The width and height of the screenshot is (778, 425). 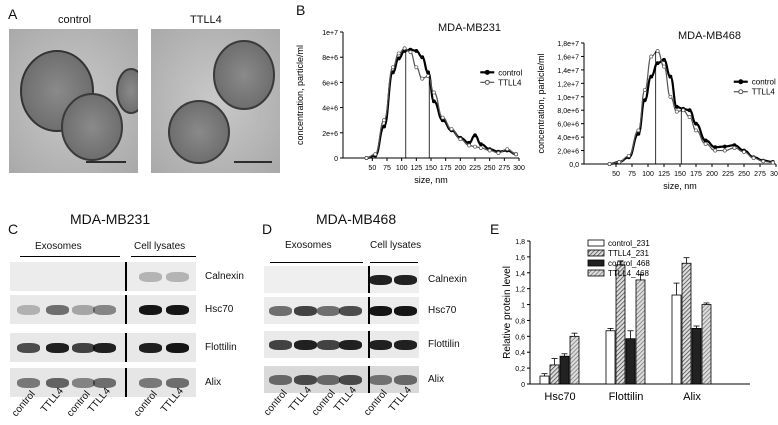 What do you see at coordinates (520, 369) in the screenshot?
I see `y-tick-label: 0,2` at bounding box center [520, 369].